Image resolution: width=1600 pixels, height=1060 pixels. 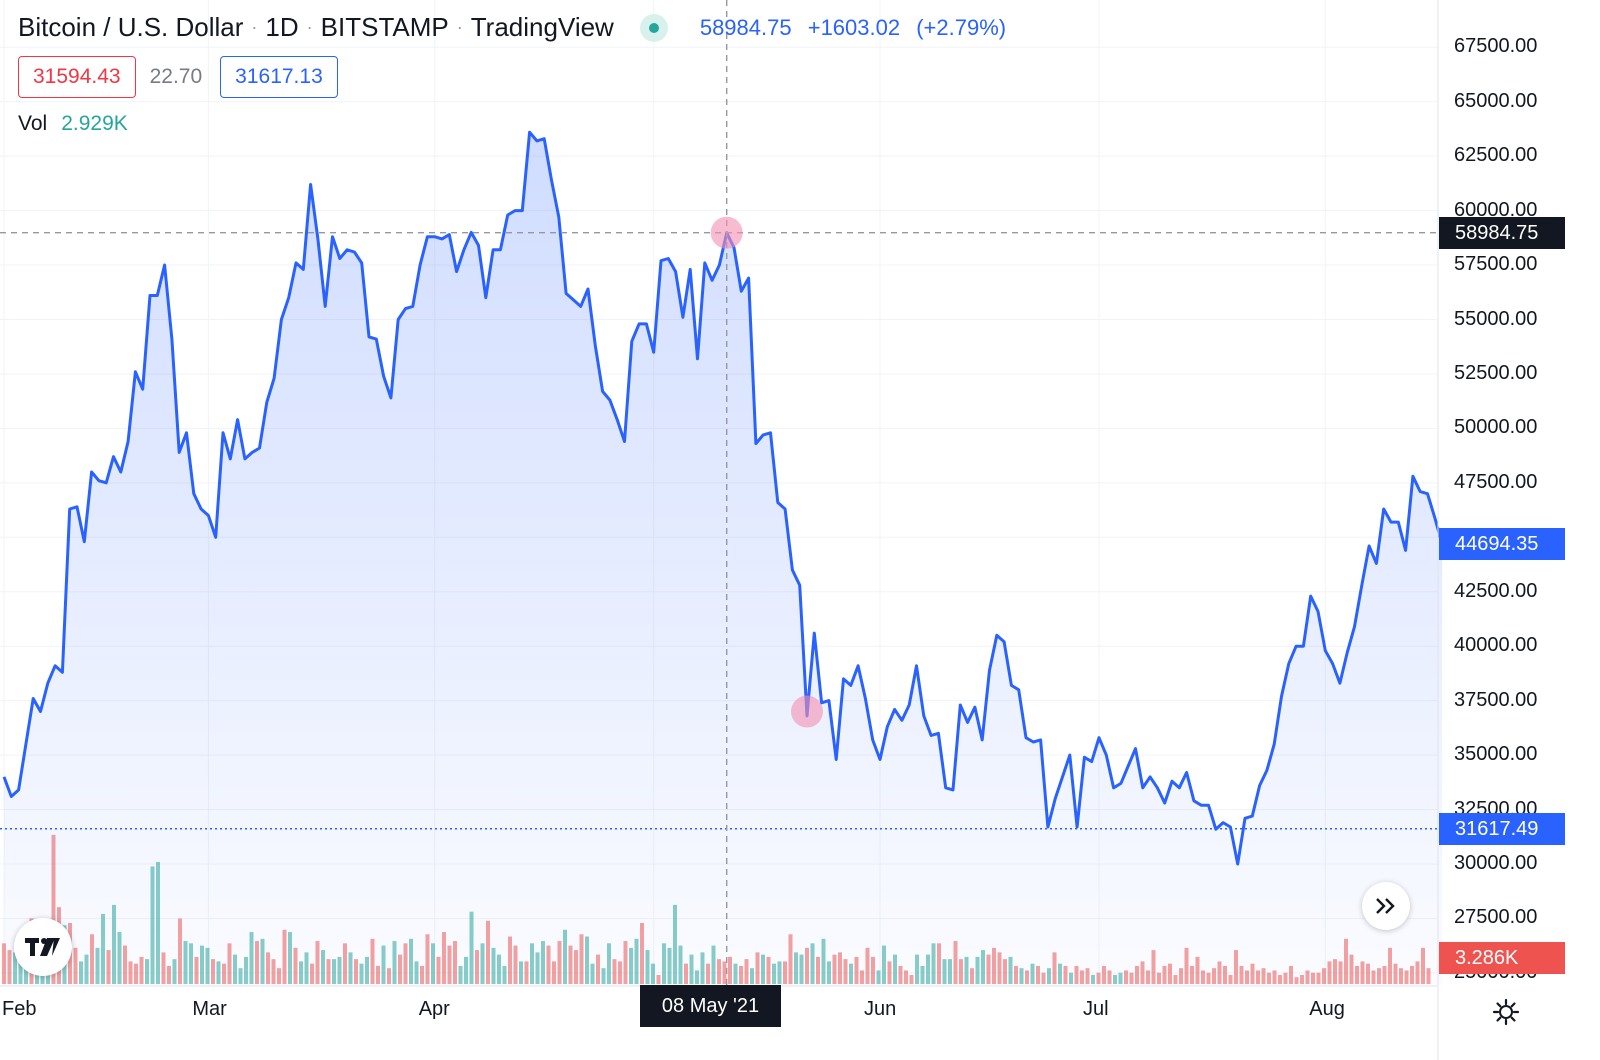 What do you see at coordinates (1327, 1009) in the screenshot?
I see `time-tick-label: Aug` at bounding box center [1327, 1009].